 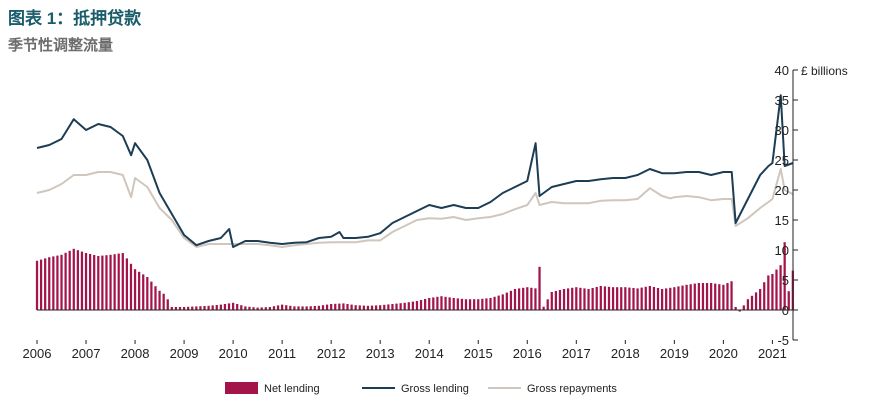 I want to click on y-tick-label: 5, so click(x=785, y=280).